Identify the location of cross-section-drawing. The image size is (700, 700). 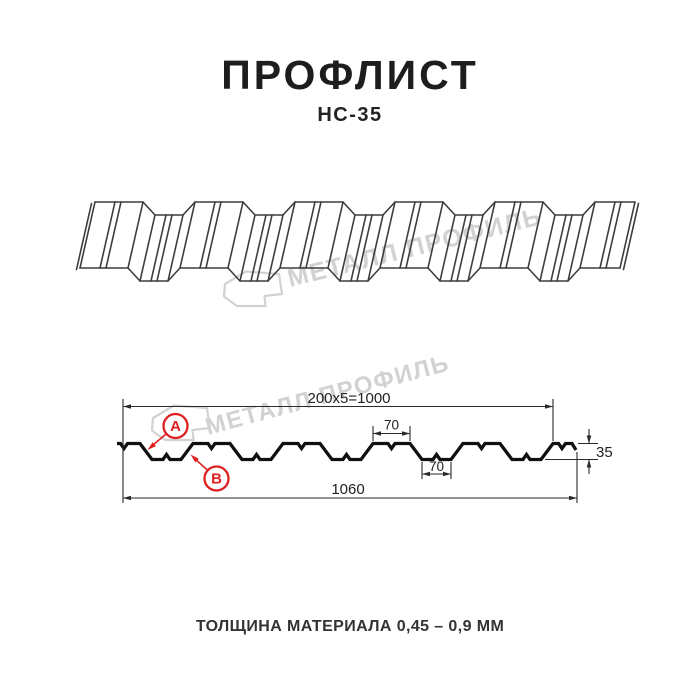
(357, 451).